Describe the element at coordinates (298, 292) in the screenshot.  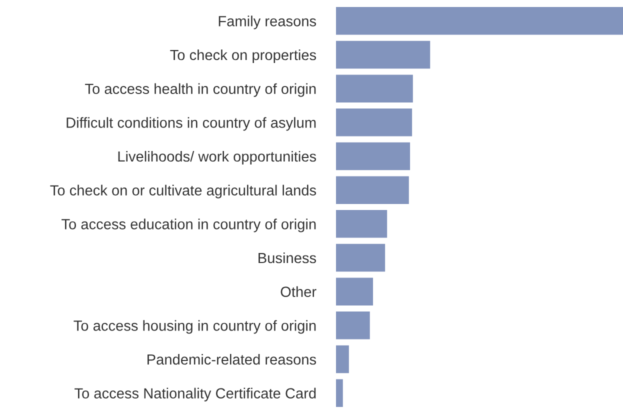
I see `y-tick-label: Other` at that location.